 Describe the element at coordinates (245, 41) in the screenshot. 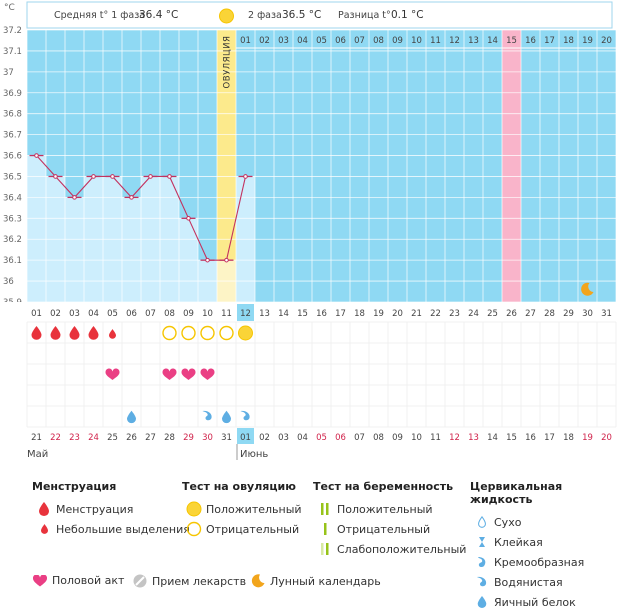

I see `luteal-day-label: 01` at that location.